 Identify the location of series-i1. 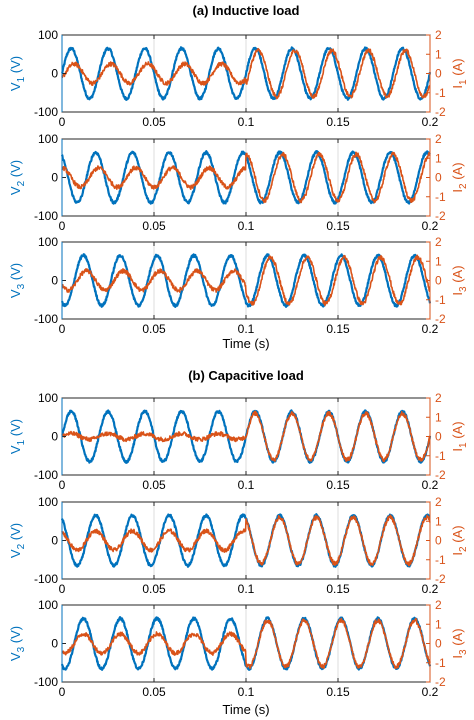
(246, 436).